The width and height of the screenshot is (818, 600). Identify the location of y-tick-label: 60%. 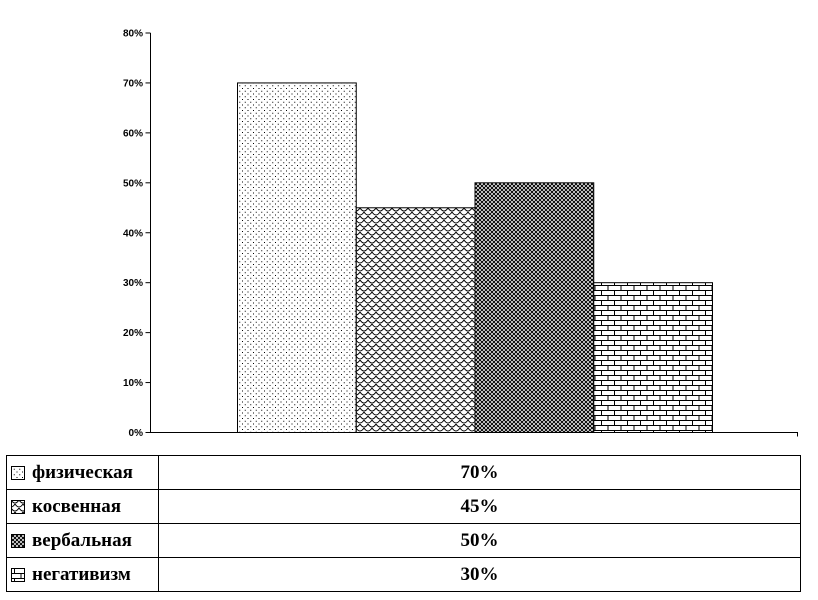
(133, 133).